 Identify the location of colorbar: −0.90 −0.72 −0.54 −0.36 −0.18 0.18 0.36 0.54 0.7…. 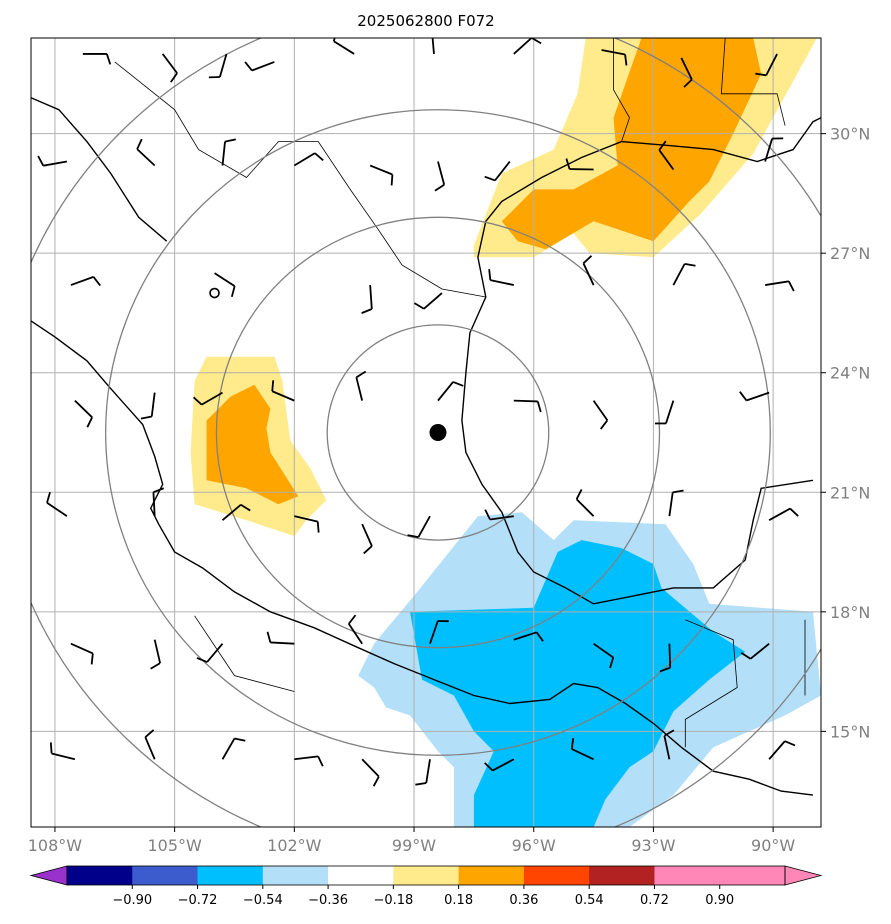
(426, 886).